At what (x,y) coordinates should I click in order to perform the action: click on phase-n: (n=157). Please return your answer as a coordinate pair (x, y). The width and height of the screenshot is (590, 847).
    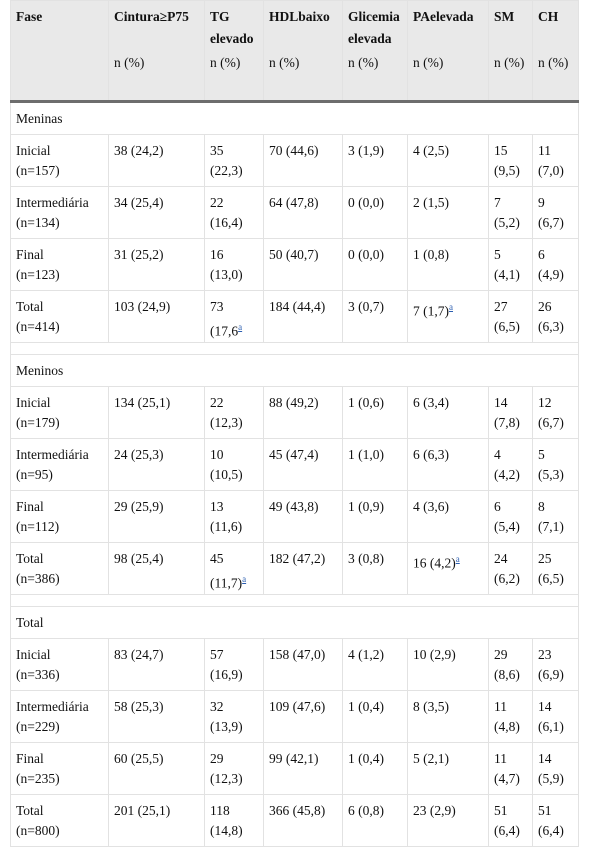
    Looking at the image, I should click on (38, 170).